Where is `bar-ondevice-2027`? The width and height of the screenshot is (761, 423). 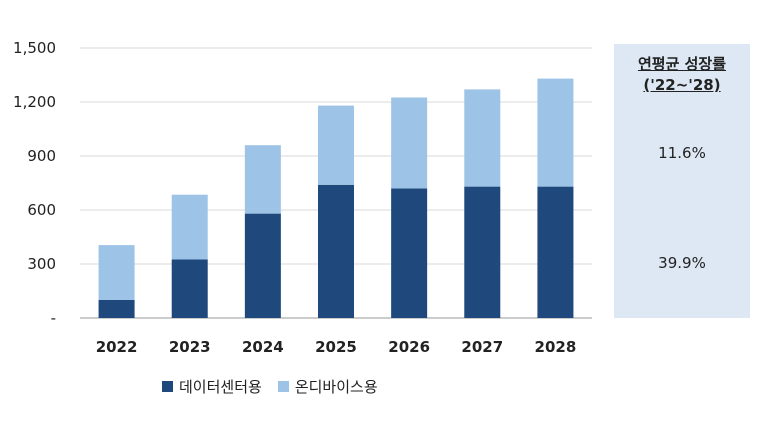 bar-ondevice-2027 is located at coordinates (482, 138).